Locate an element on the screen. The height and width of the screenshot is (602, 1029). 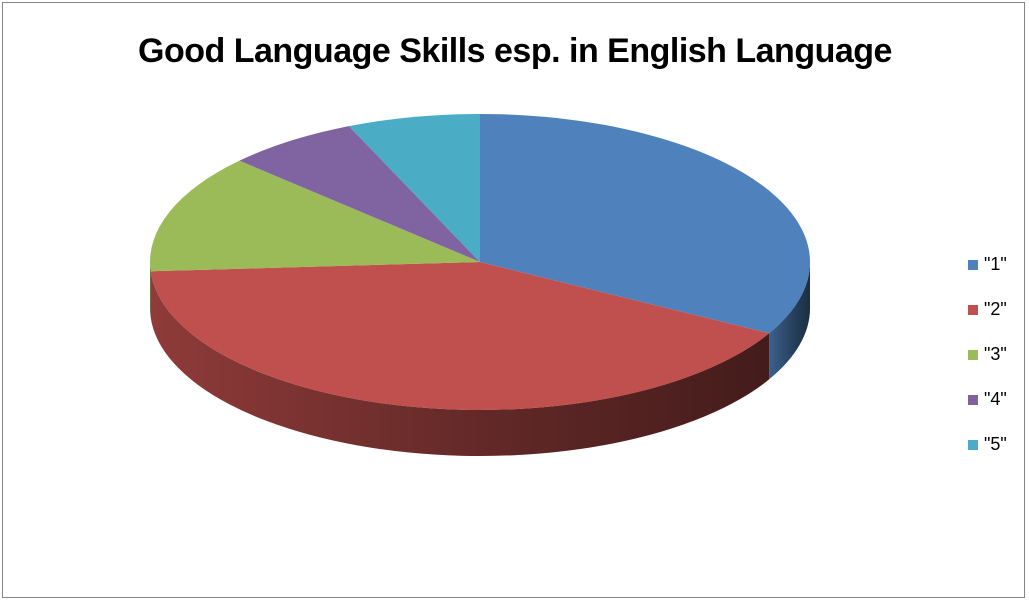
legend-item-2: "2" is located at coordinates (987, 309).